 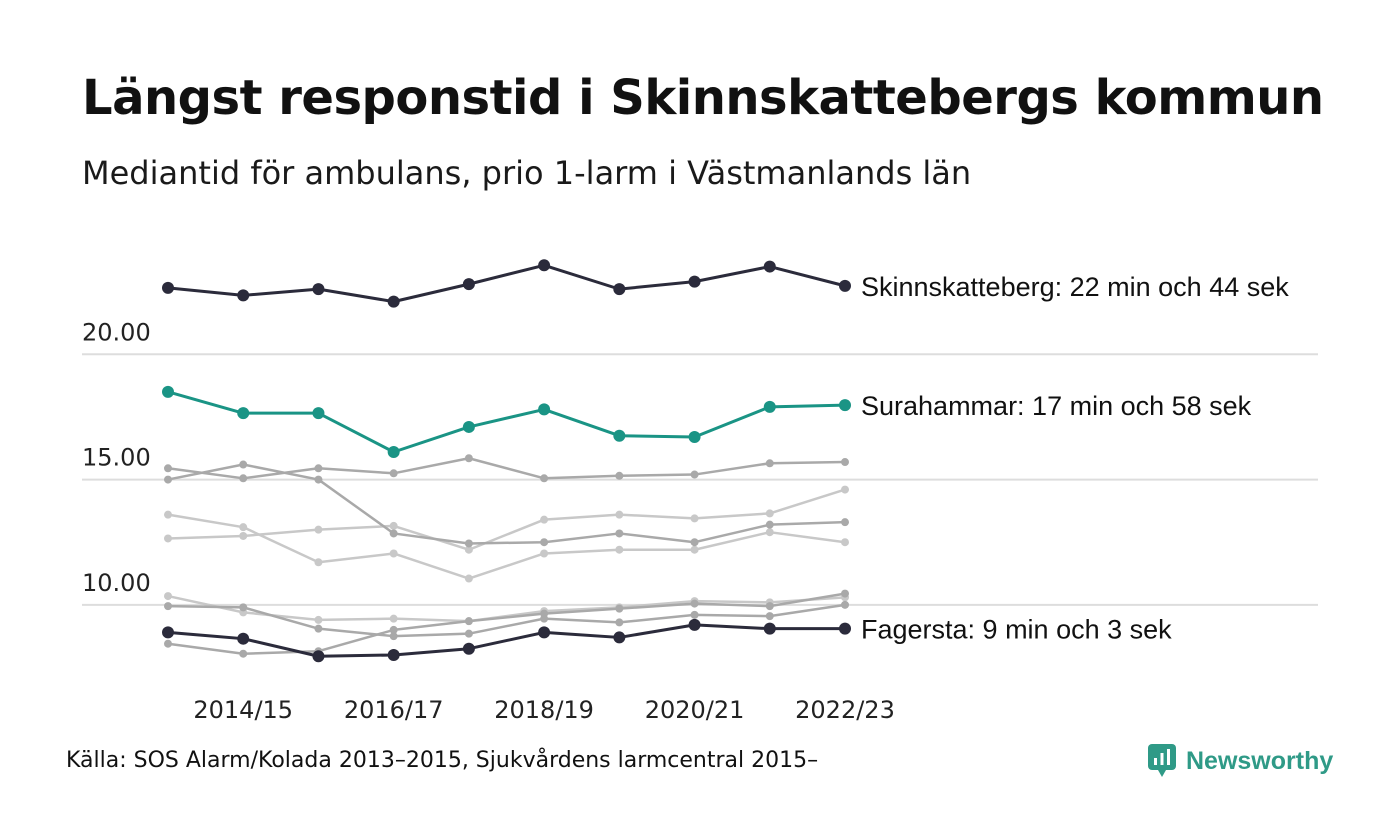 I want to click on y-tick-label: 20.00, so click(x=116, y=332).